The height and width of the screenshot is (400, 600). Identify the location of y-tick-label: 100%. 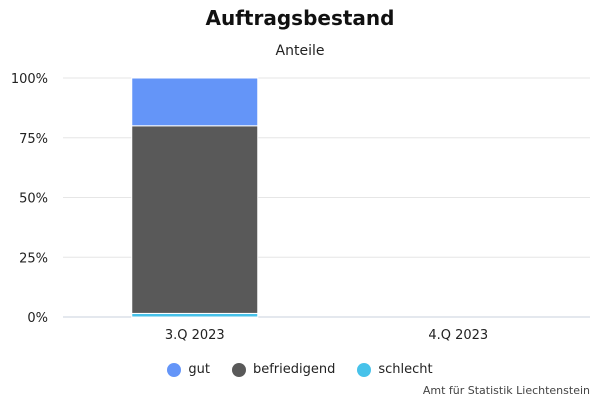
(29, 79).